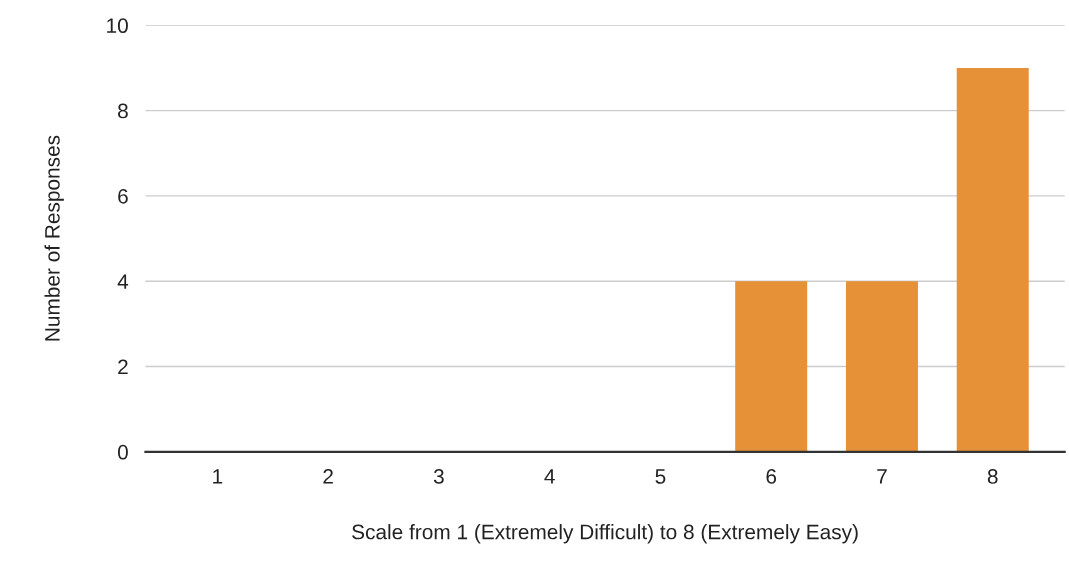 Image resolution: width=1069 pixels, height=562 pixels. What do you see at coordinates (218, 476) in the screenshot?
I see `x-tick-label: 1` at bounding box center [218, 476].